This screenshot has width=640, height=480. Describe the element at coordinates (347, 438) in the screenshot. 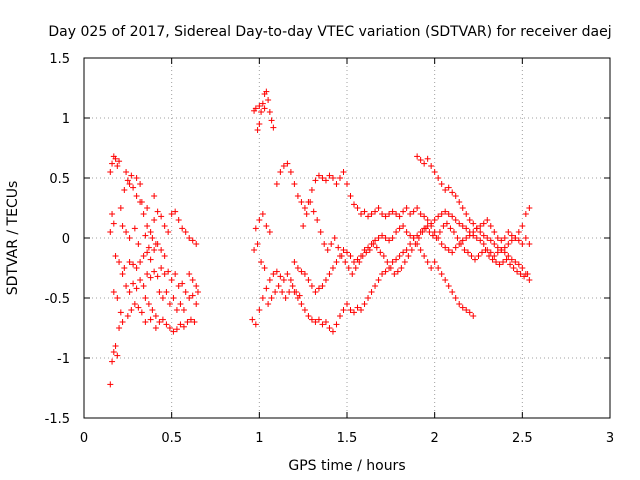

I see `x-tick-labels: 0 0.5 1 1.5 2 2.5 3` at that location.